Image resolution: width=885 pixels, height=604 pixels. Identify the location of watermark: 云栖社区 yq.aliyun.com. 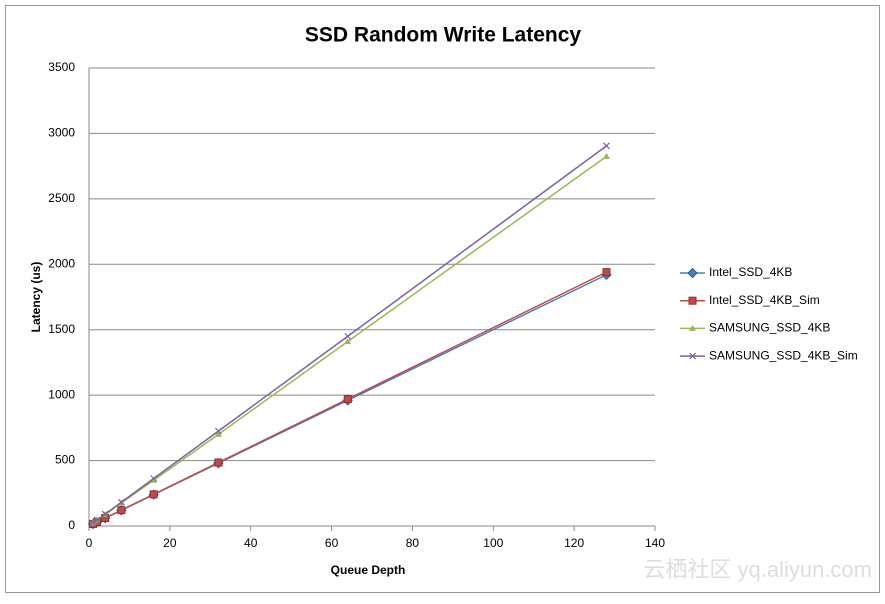
(757, 569).